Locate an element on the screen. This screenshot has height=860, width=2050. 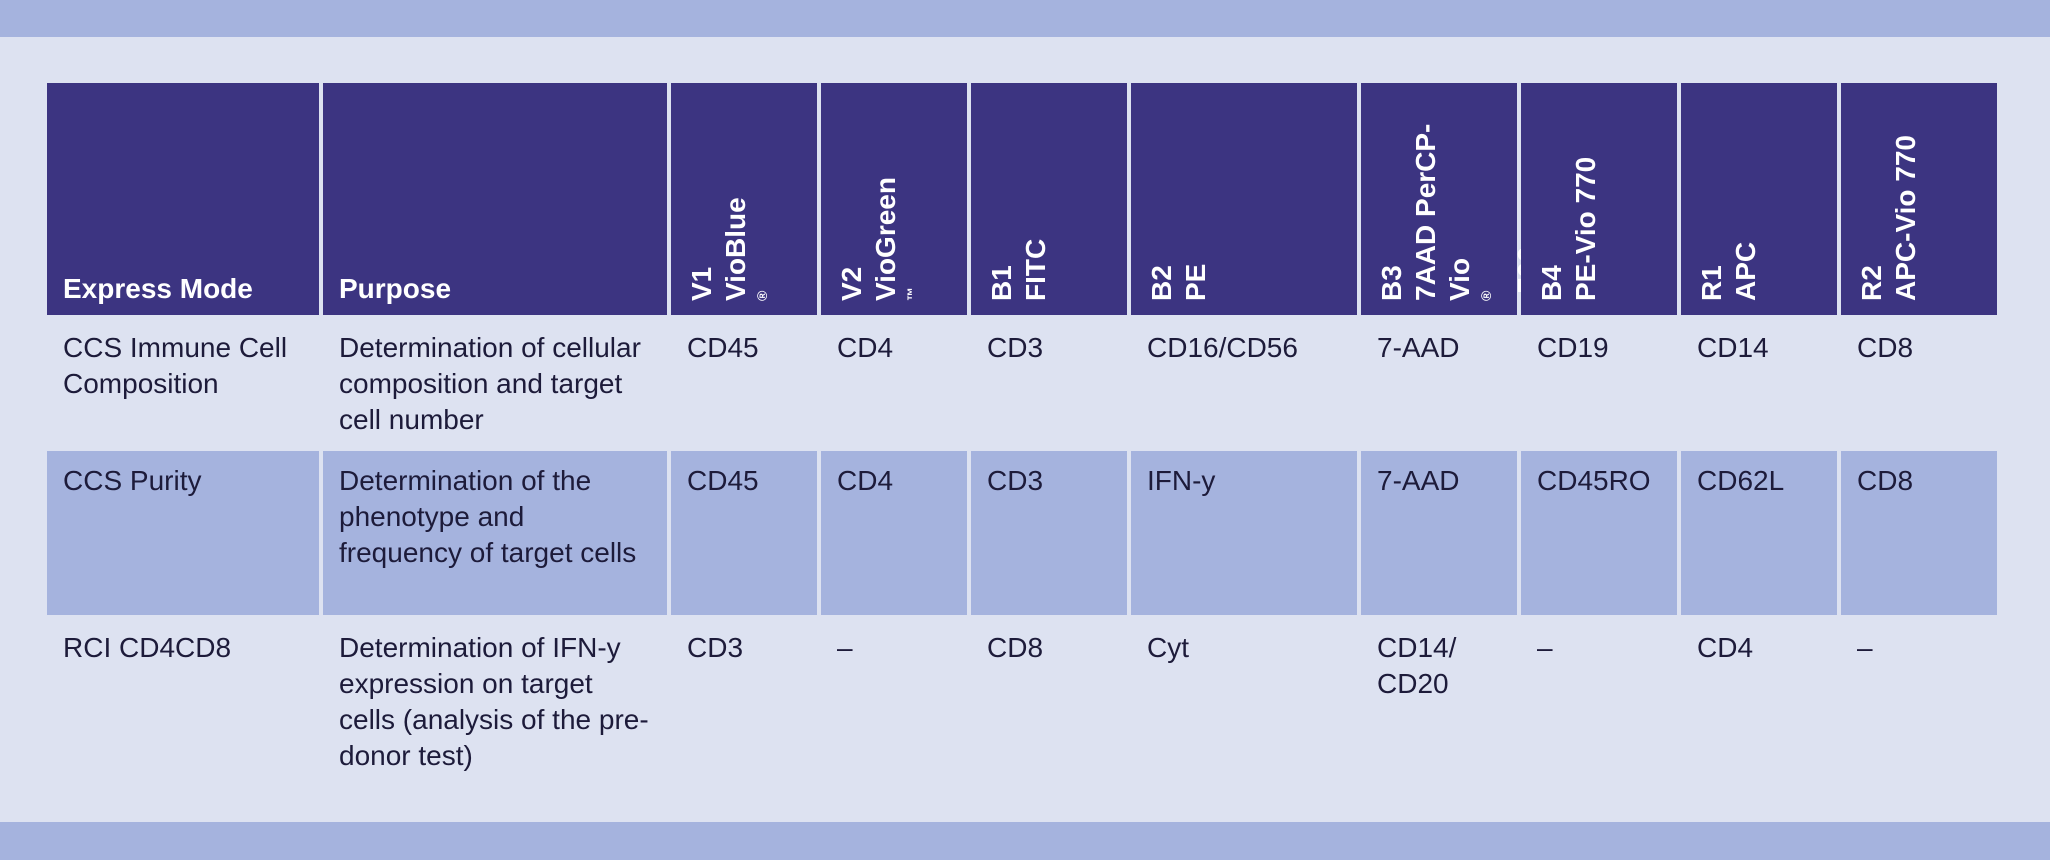
marker-cell: IFN-y is located at coordinates (1244, 533).